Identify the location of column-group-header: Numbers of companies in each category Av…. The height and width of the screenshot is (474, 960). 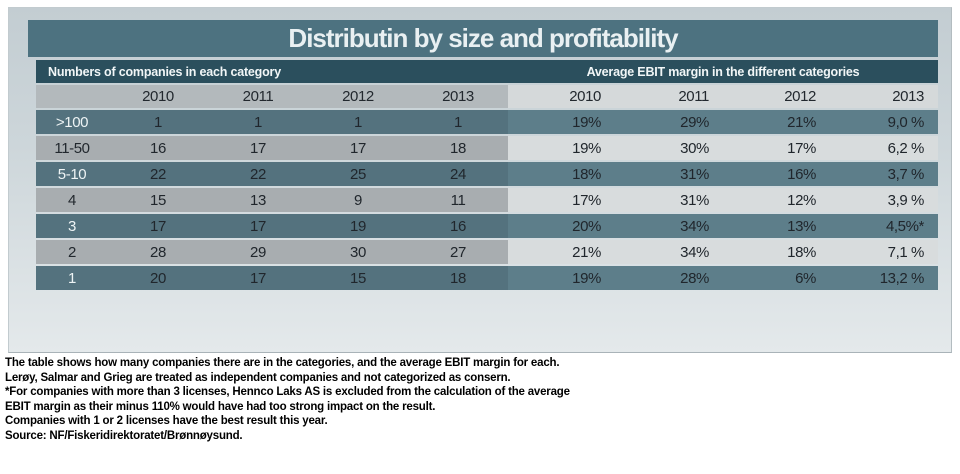
(487, 71).